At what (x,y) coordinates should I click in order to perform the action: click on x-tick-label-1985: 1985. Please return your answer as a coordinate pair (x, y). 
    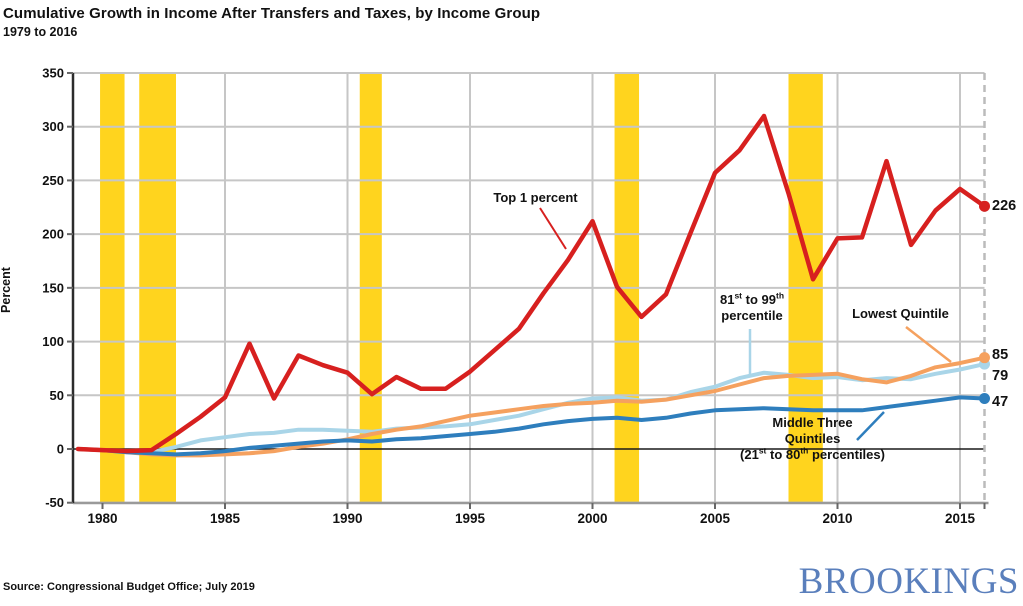
    Looking at the image, I should click on (225, 518).